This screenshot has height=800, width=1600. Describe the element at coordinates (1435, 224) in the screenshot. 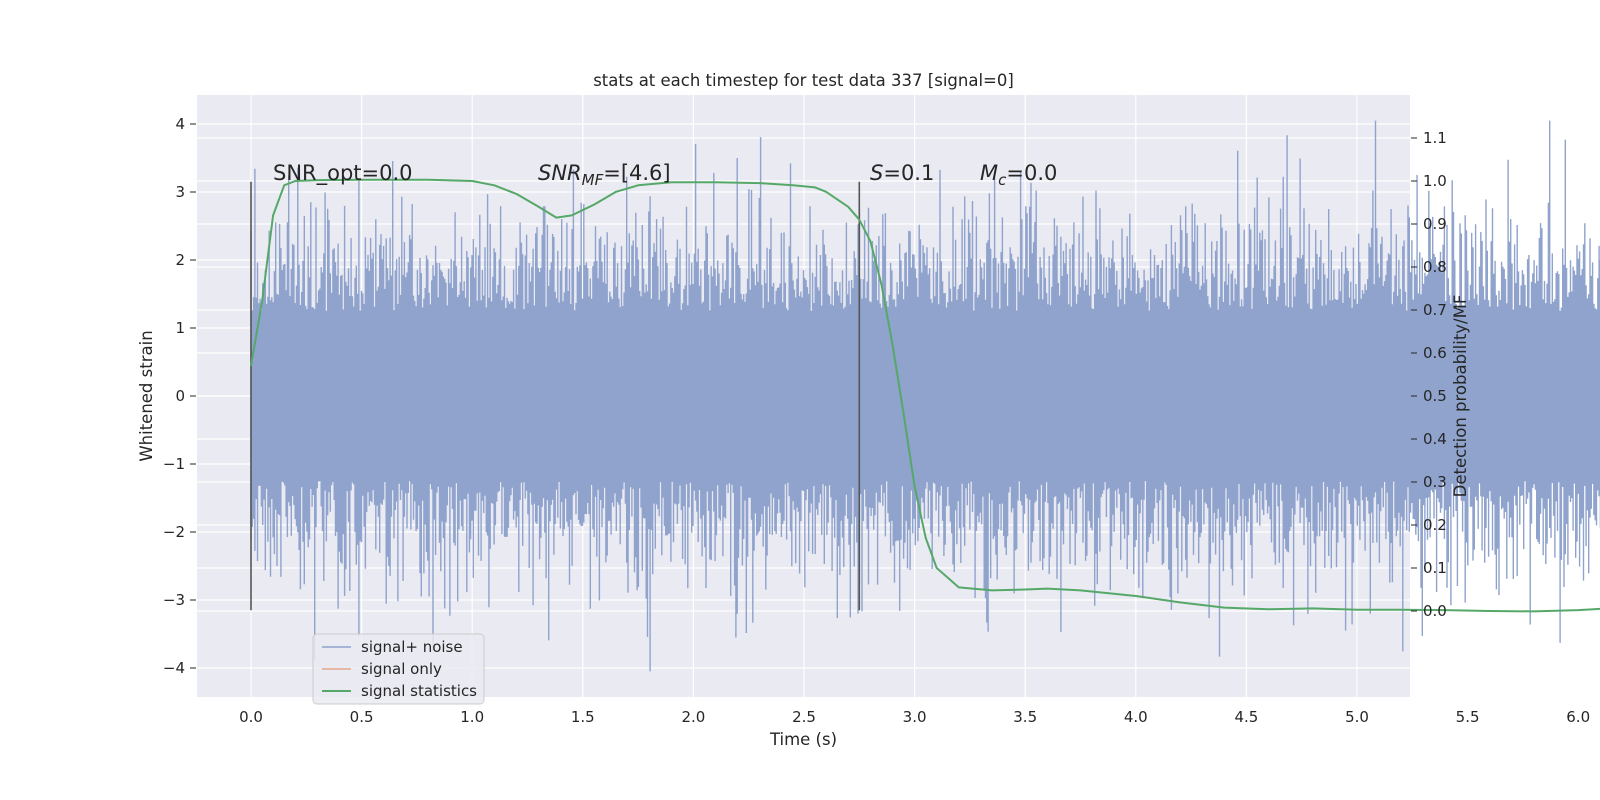

I see `y-right-tick-label: 0.9` at that location.